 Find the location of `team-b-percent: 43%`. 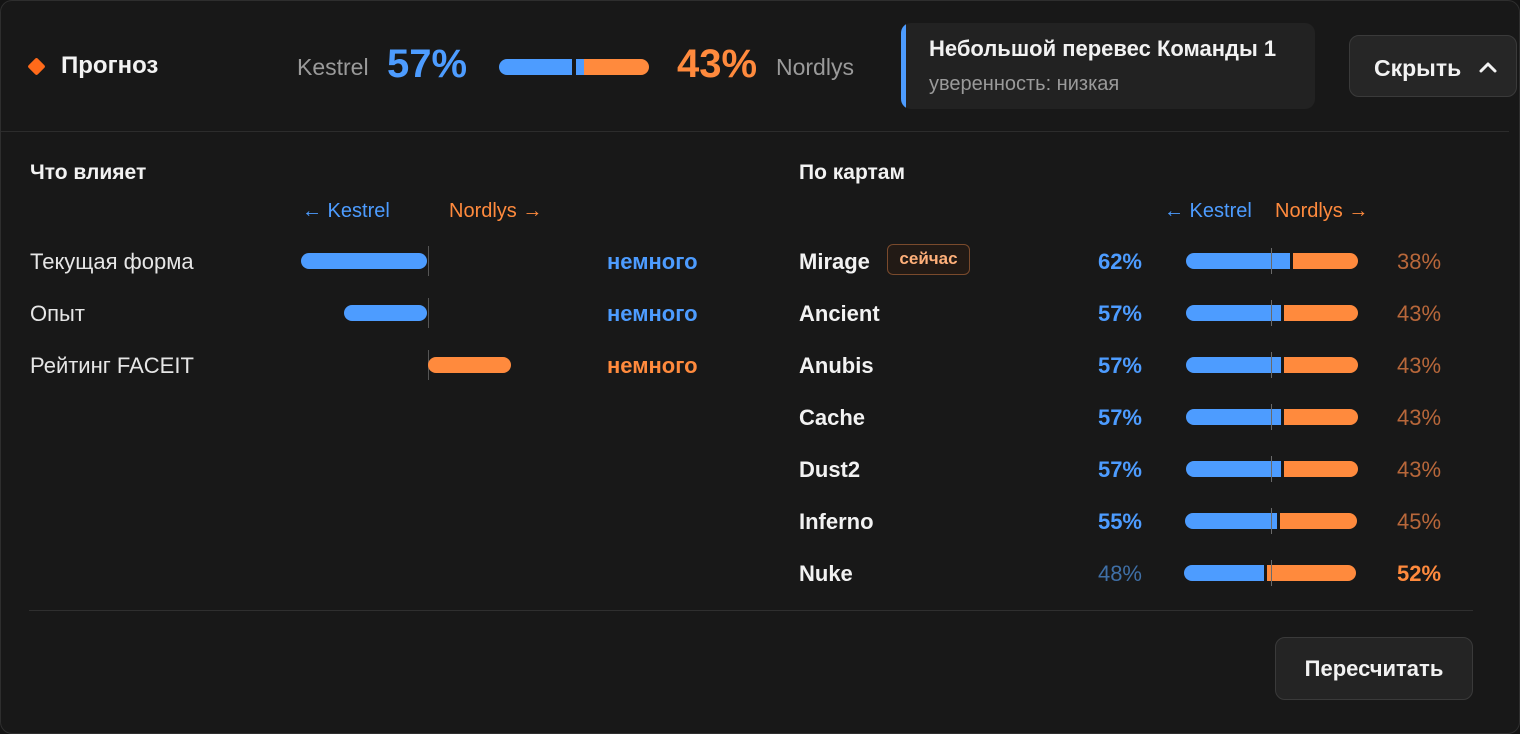

team-b-percent: 43% is located at coordinates (717, 64).